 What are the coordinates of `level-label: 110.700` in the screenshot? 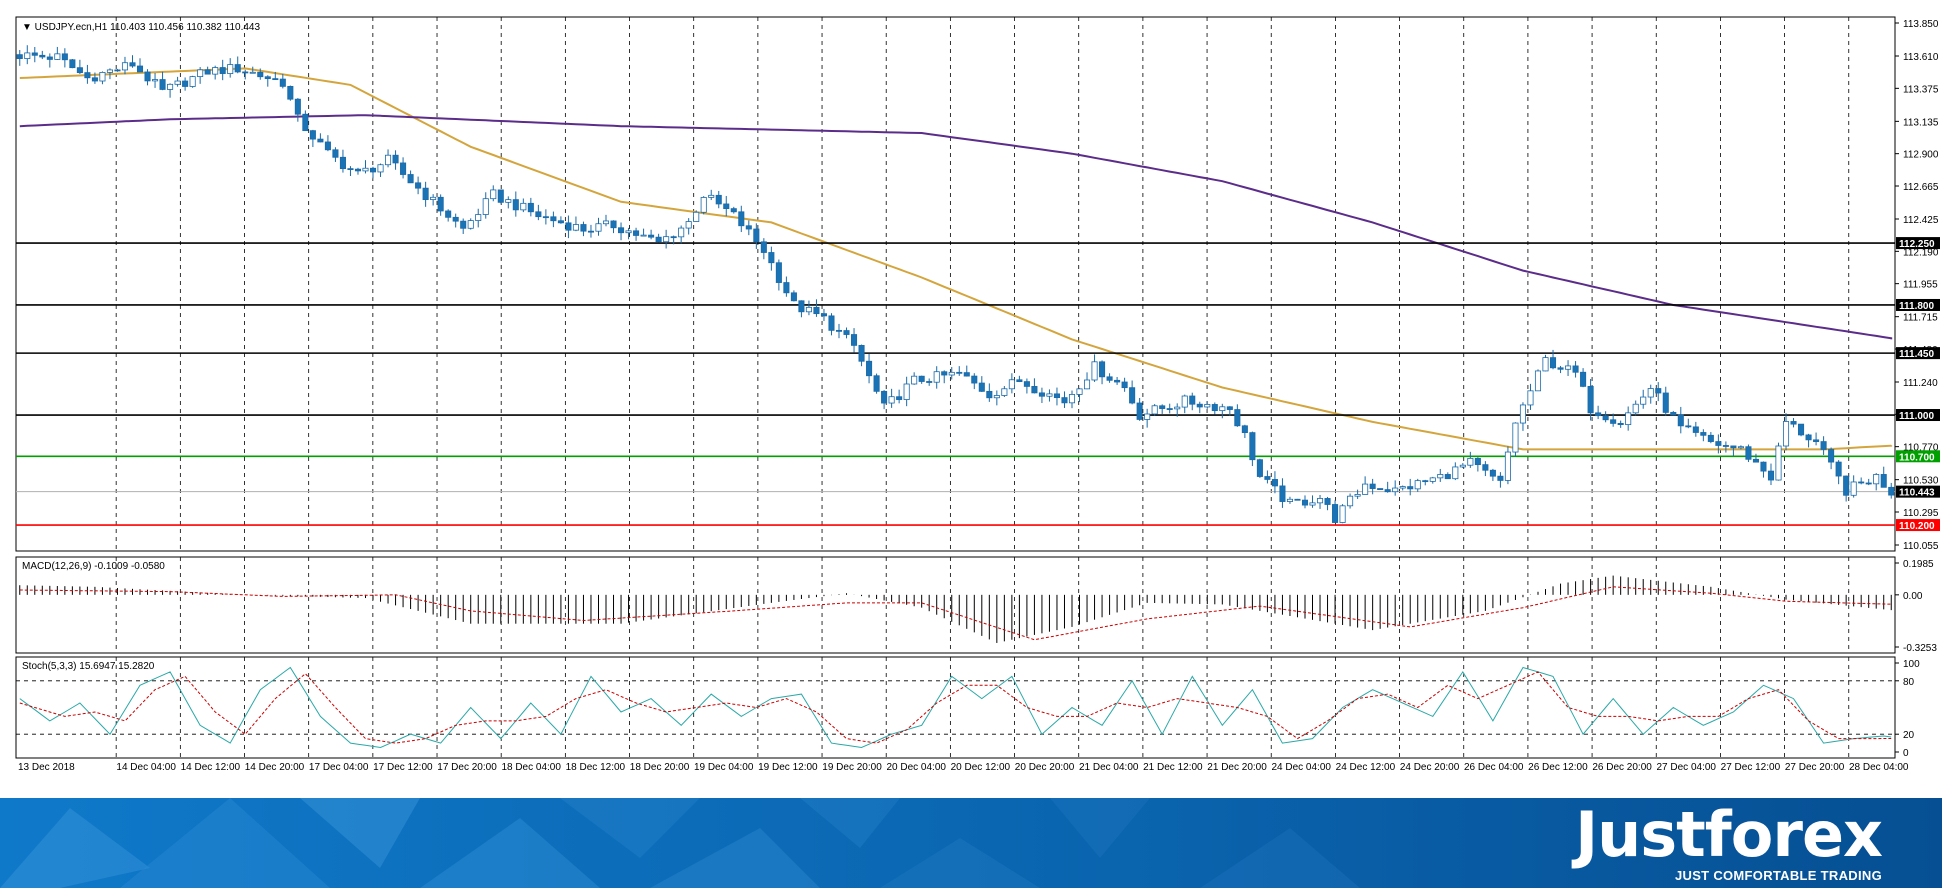 It's located at (1917, 457).